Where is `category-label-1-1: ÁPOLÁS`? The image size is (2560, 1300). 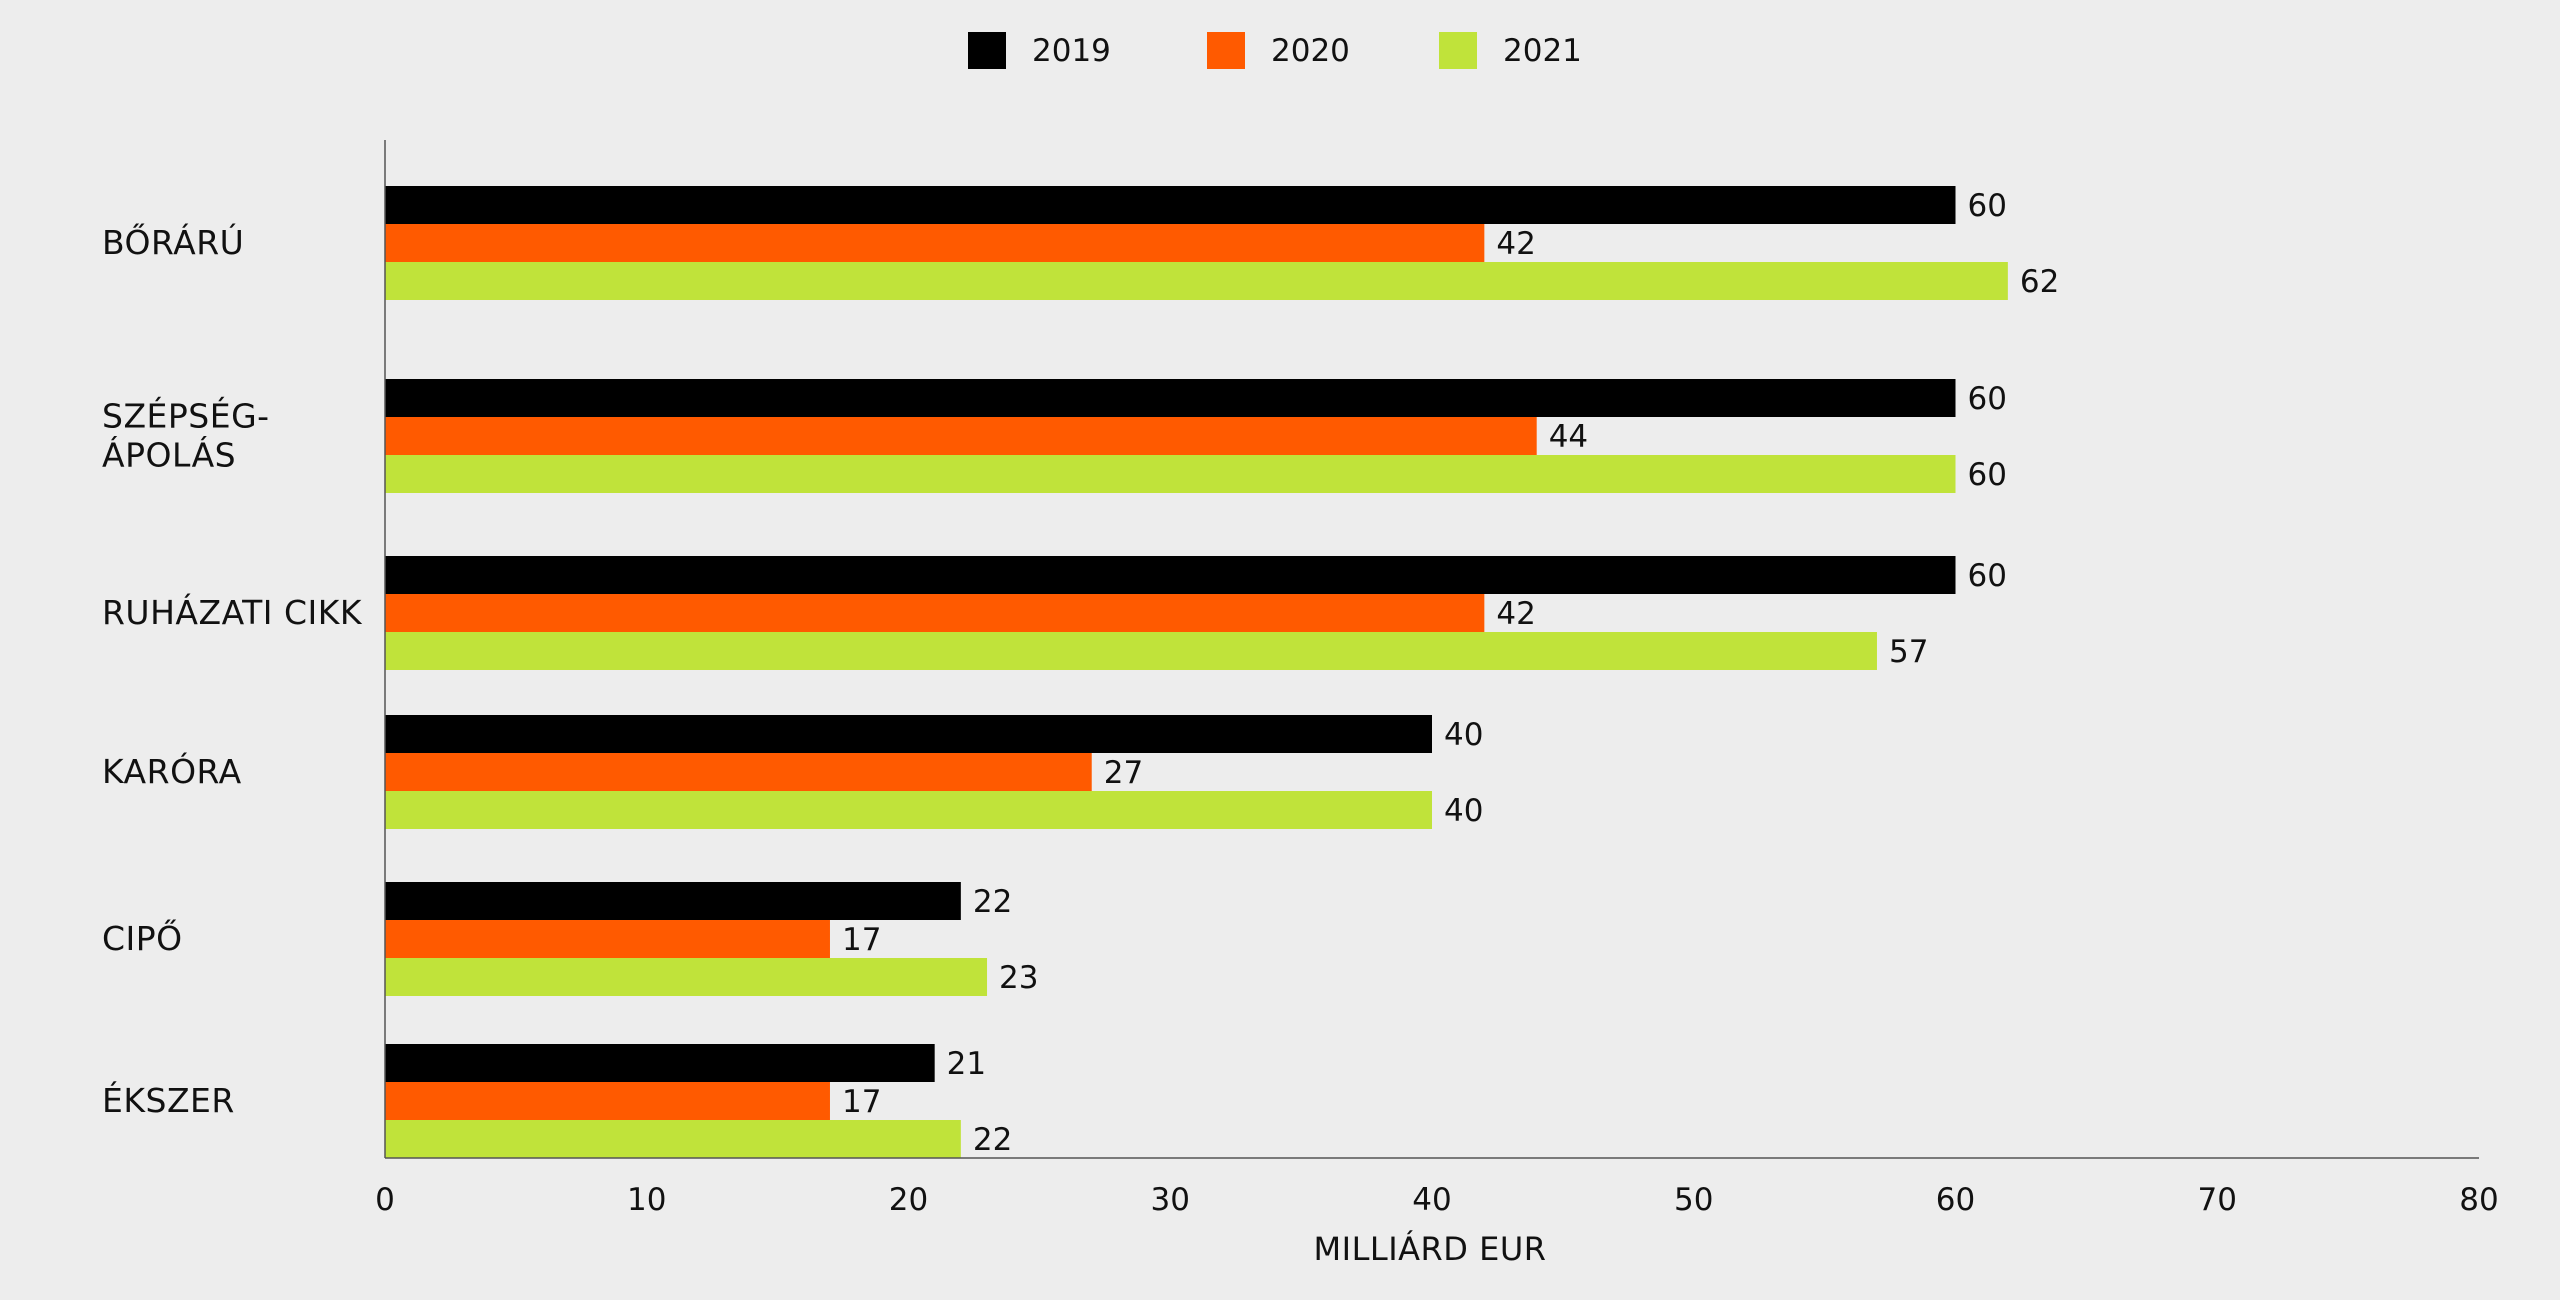 category-label-1-1: ÁPOLÁS is located at coordinates (169, 455).